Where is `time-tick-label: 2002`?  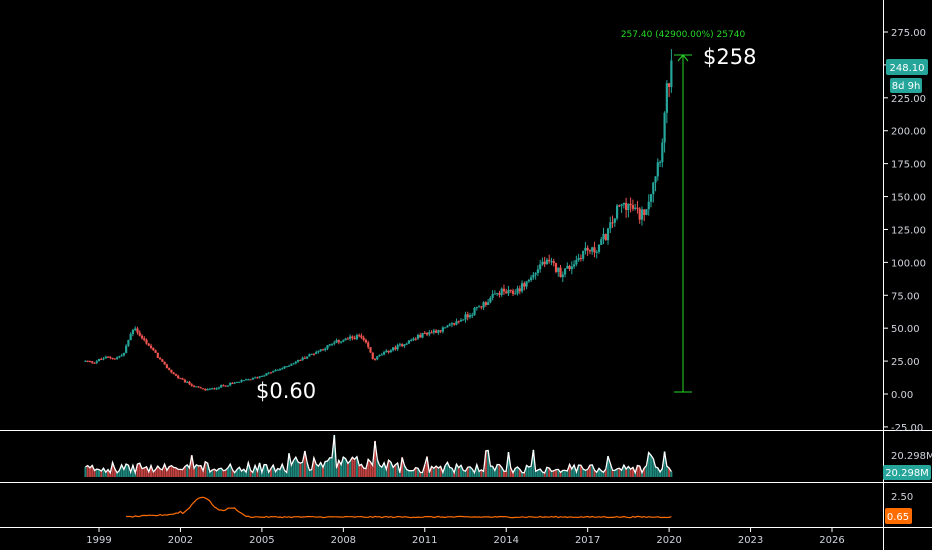 time-tick-label: 2002 is located at coordinates (180, 540).